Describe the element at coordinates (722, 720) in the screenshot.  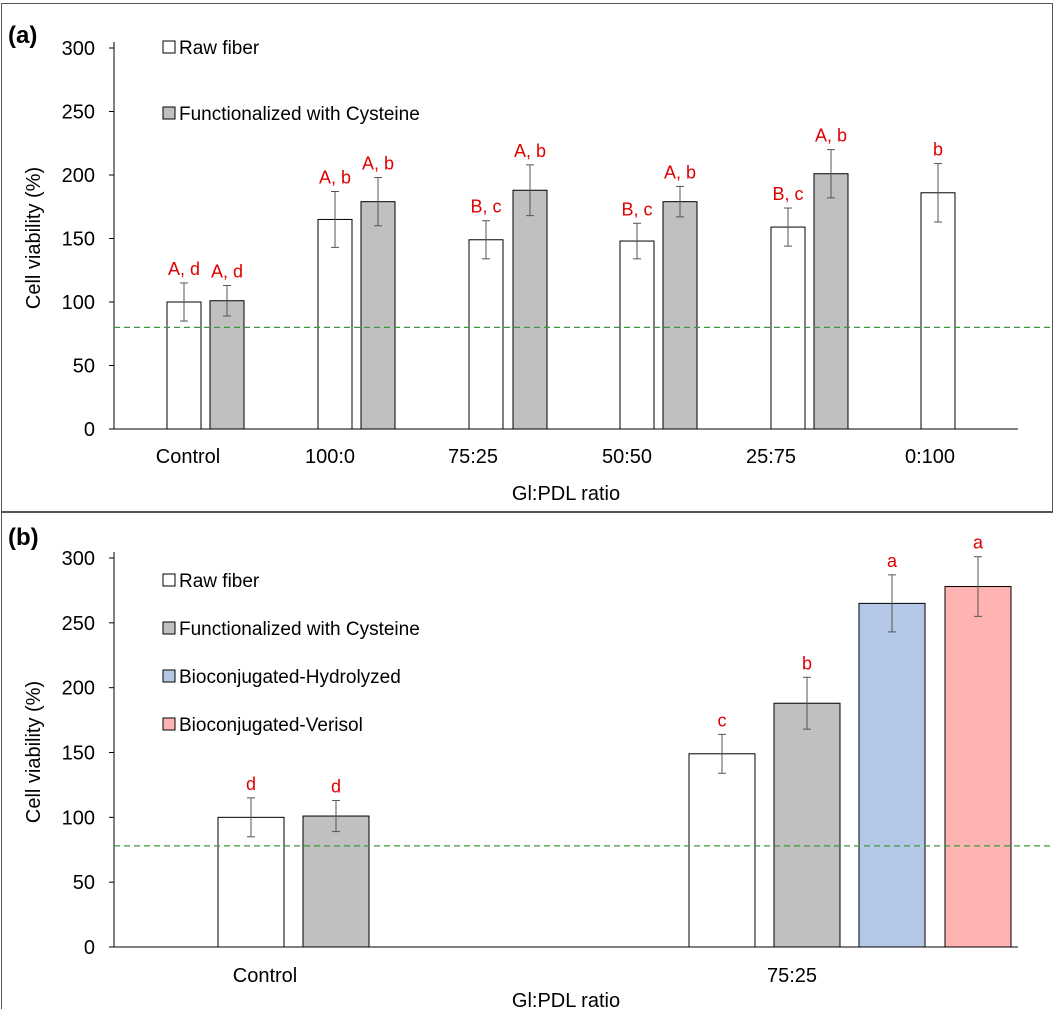
I see `significance-label: c` at that location.